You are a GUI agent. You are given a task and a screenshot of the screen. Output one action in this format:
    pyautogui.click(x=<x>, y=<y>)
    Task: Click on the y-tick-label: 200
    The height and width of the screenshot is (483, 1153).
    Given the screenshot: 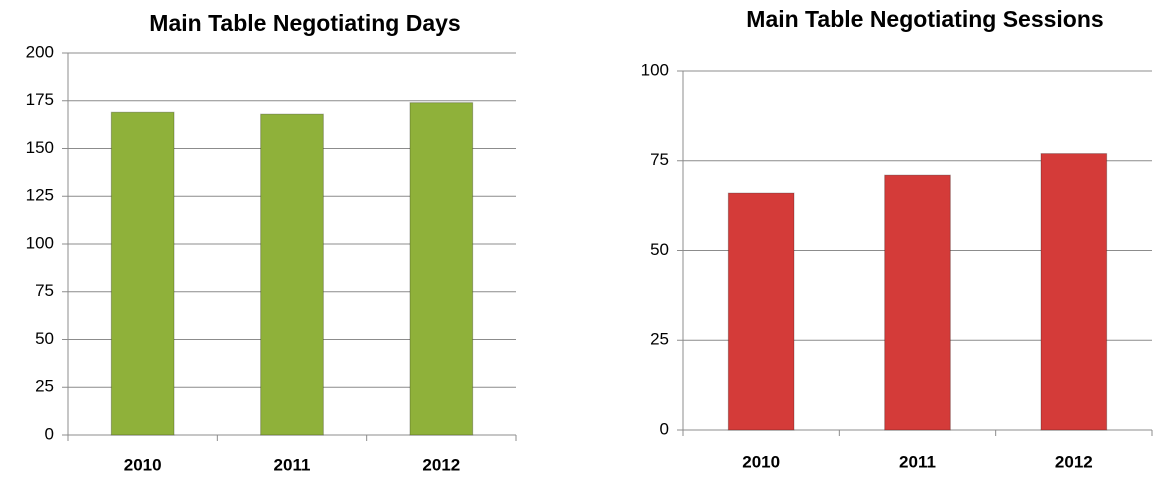 What is the action you would take?
    pyautogui.click(x=40, y=51)
    